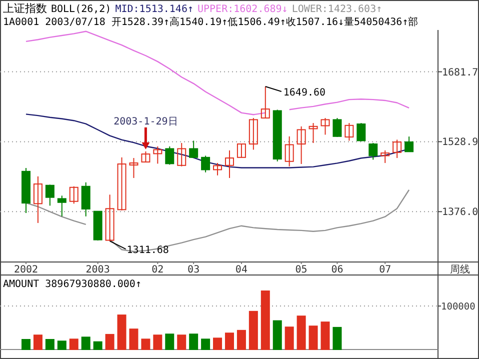 The height and width of the screenshot is (359, 479). I want to click on chart-subtitle: 1A0001 2003/07/18 开1528.39↑高1540.19↑低1506.49↑收1507.16↓量54050436↑部, so click(210, 22).